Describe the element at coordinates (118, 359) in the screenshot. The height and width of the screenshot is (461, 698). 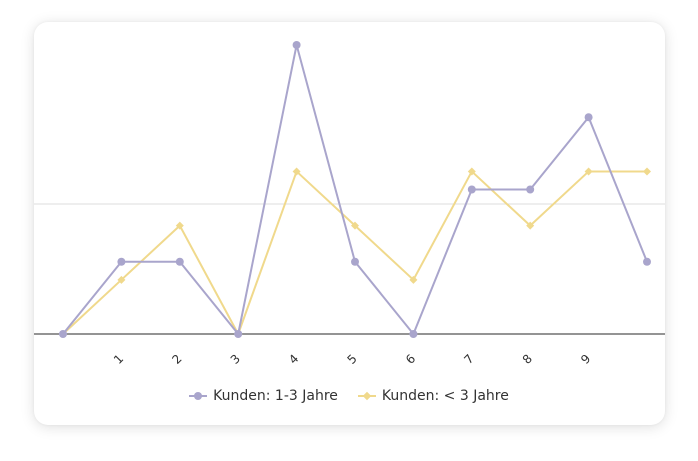
I see `x-tick-label: 1` at that location.